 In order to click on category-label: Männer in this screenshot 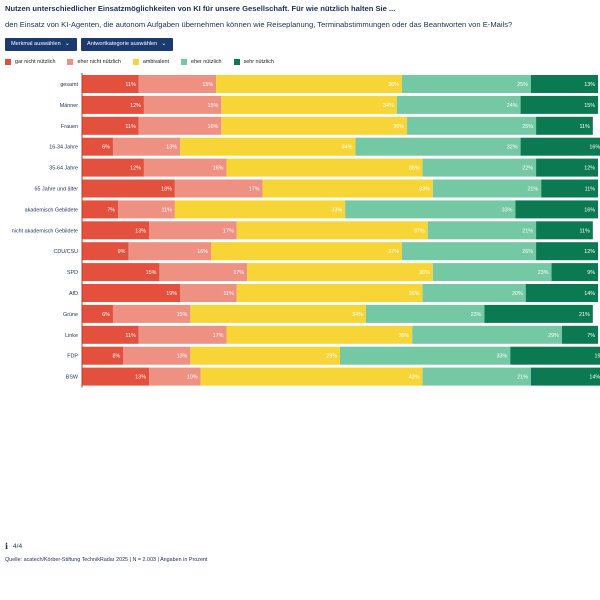, I will do `click(69, 106)`.